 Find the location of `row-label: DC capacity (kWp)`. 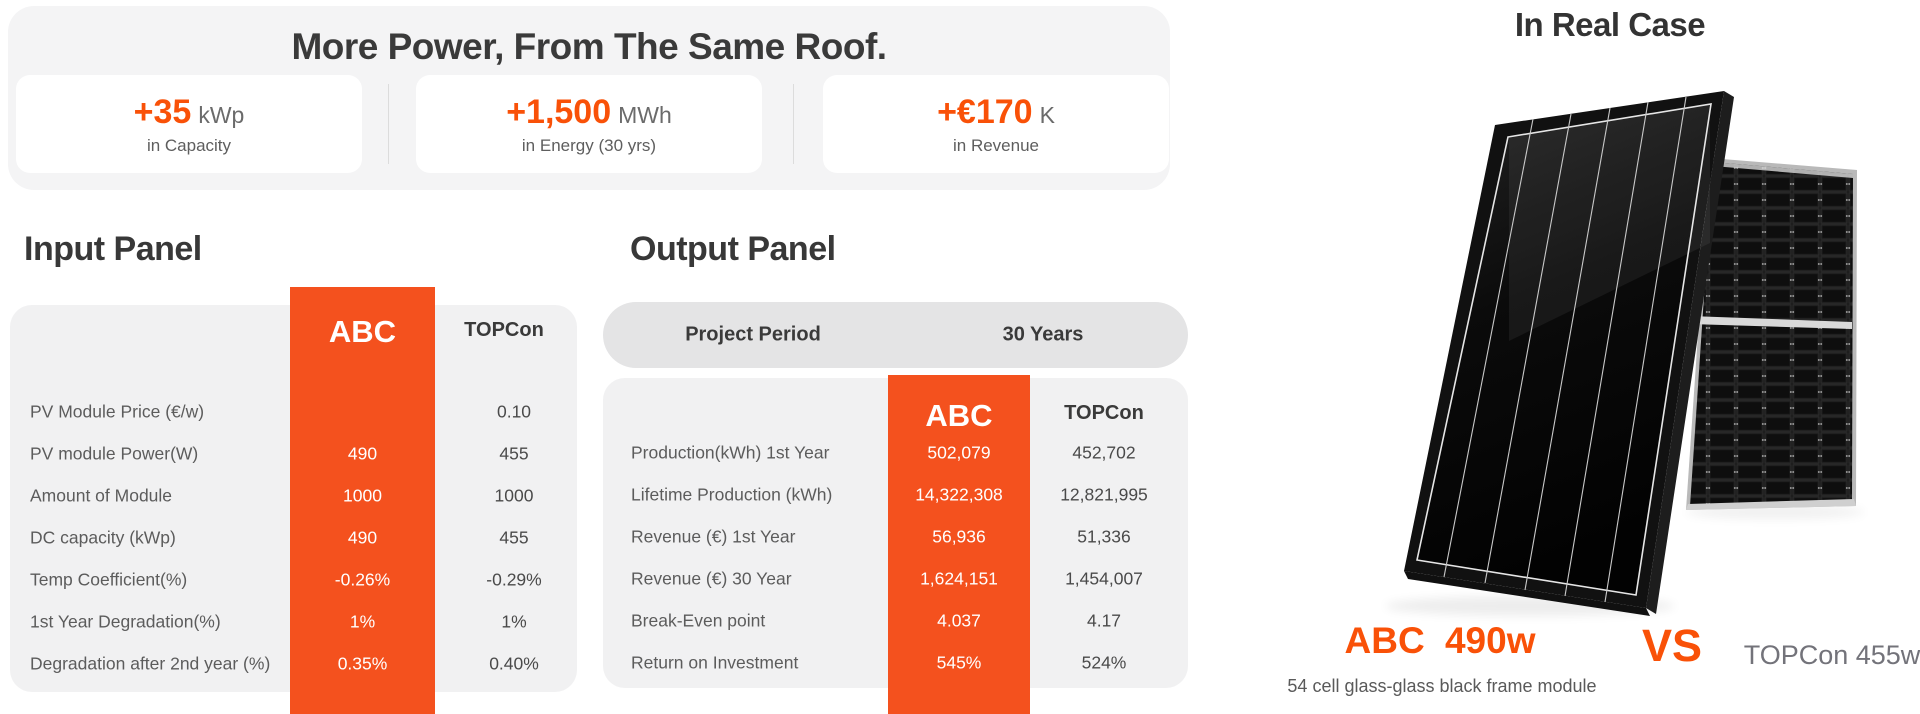

row-label: DC capacity (kWp) is located at coordinates (103, 537).